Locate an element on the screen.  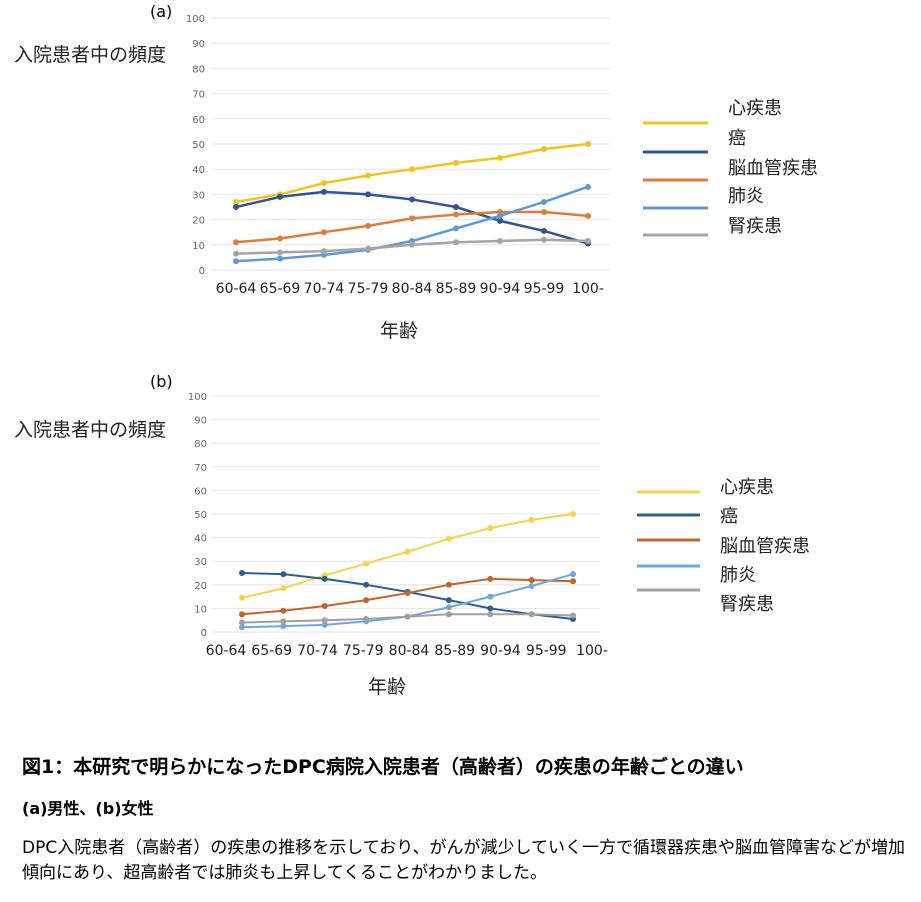
panel-a-label: (a) is located at coordinates (161, 11).